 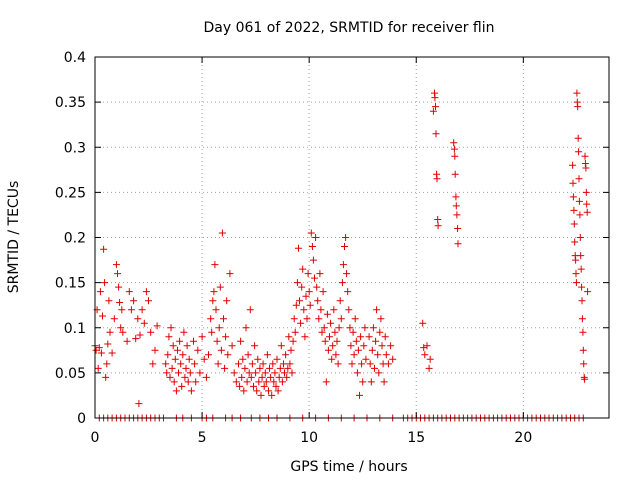 What do you see at coordinates (14, 237) in the screenshot?
I see `y-axis-label: SRMTID / TECUs` at bounding box center [14, 237].